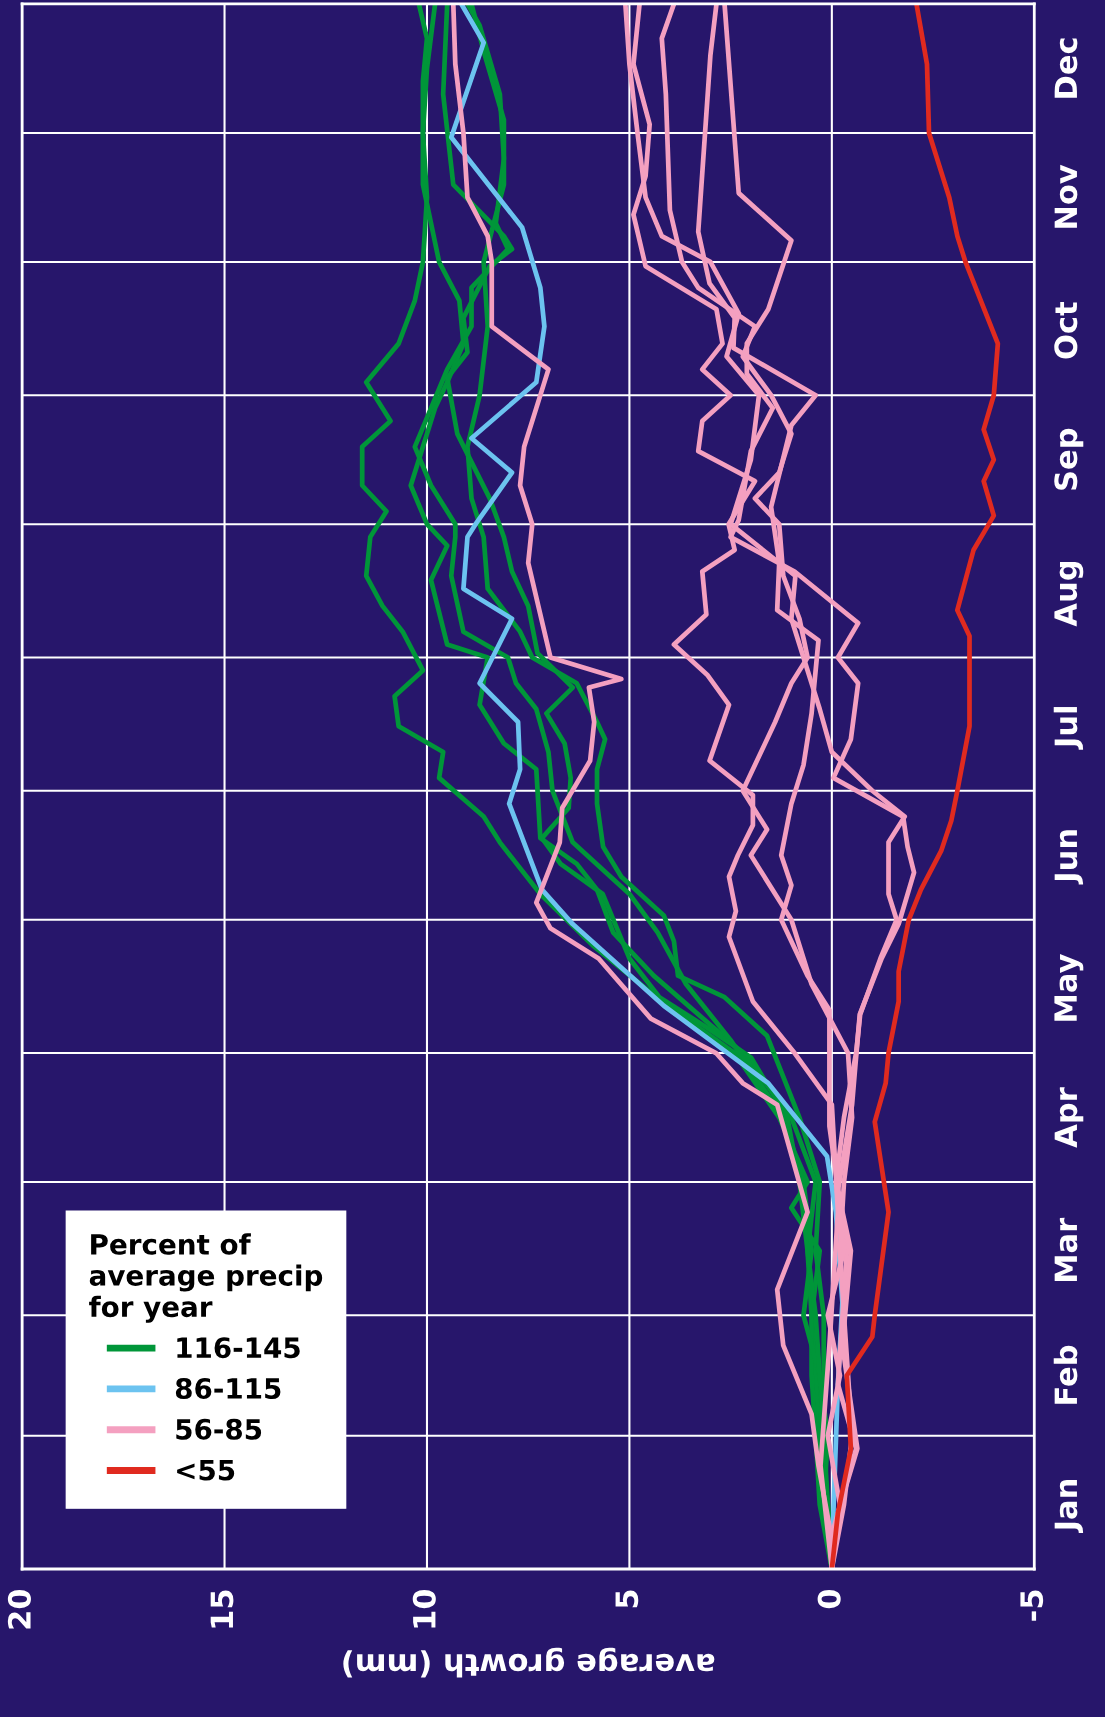 This screenshot has height=1717, width=1105. I want to click on legend-label: <55, so click(206, 1470).